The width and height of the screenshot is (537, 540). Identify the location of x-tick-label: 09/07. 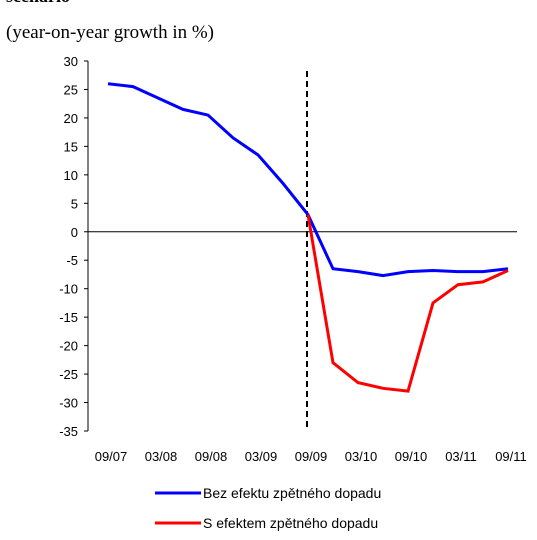
(111, 456).